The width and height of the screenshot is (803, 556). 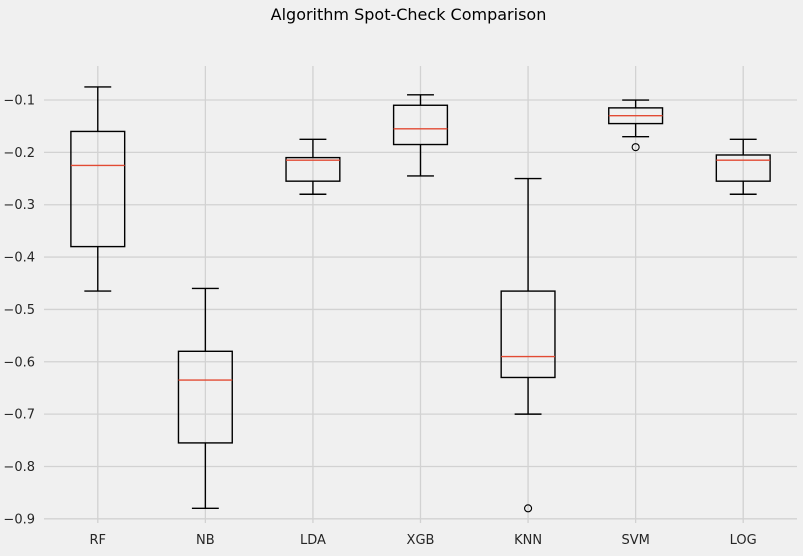 I want to click on box-LDA, so click(x=313, y=169).